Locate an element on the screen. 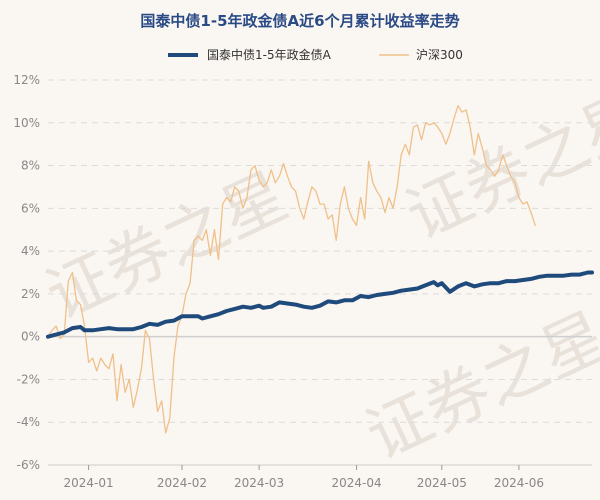  y-tick-label: 6% is located at coordinates (30, 208).